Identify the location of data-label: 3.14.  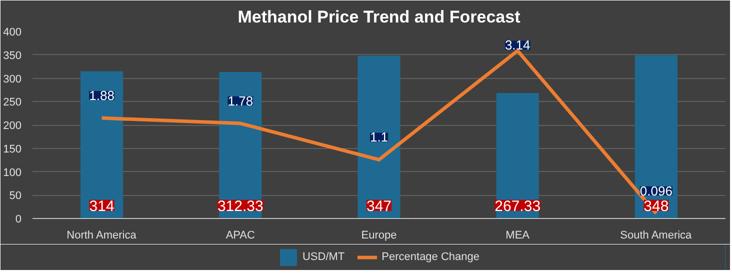
(517, 45).